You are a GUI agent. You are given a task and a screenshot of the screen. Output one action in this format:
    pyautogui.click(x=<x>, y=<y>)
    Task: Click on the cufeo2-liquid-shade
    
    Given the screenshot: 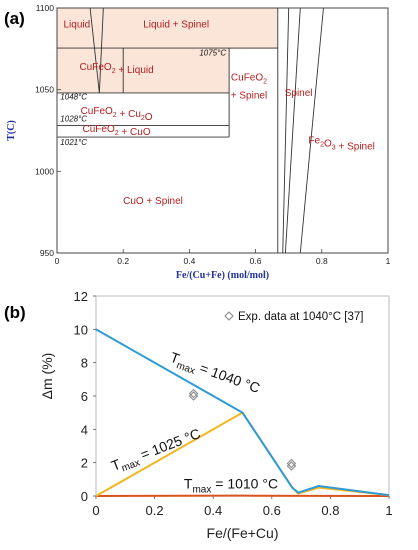 What is the action you would take?
    pyautogui.click(x=176, y=70)
    